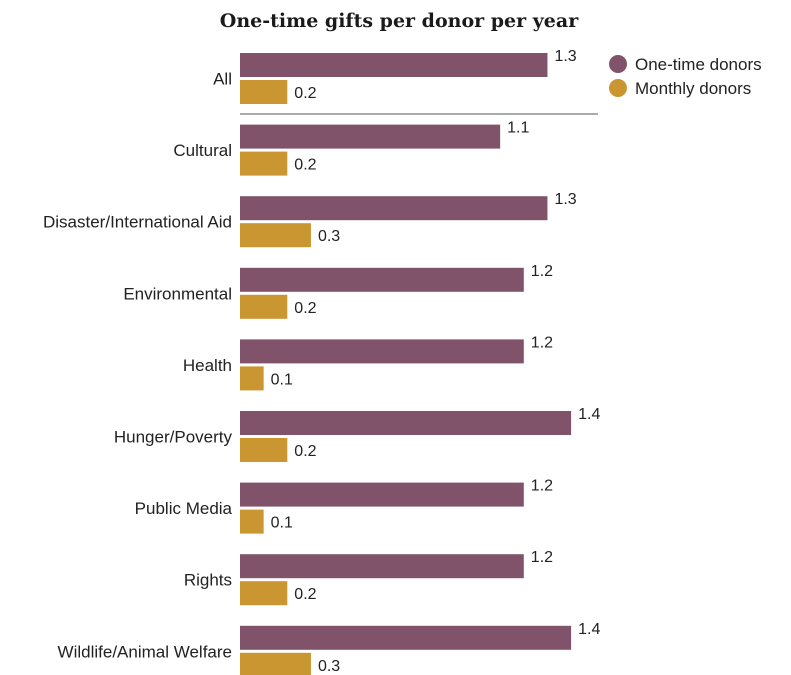  What do you see at coordinates (252, 378) in the screenshot?
I see `bar-monthly-donors-health` at bounding box center [252, 378].